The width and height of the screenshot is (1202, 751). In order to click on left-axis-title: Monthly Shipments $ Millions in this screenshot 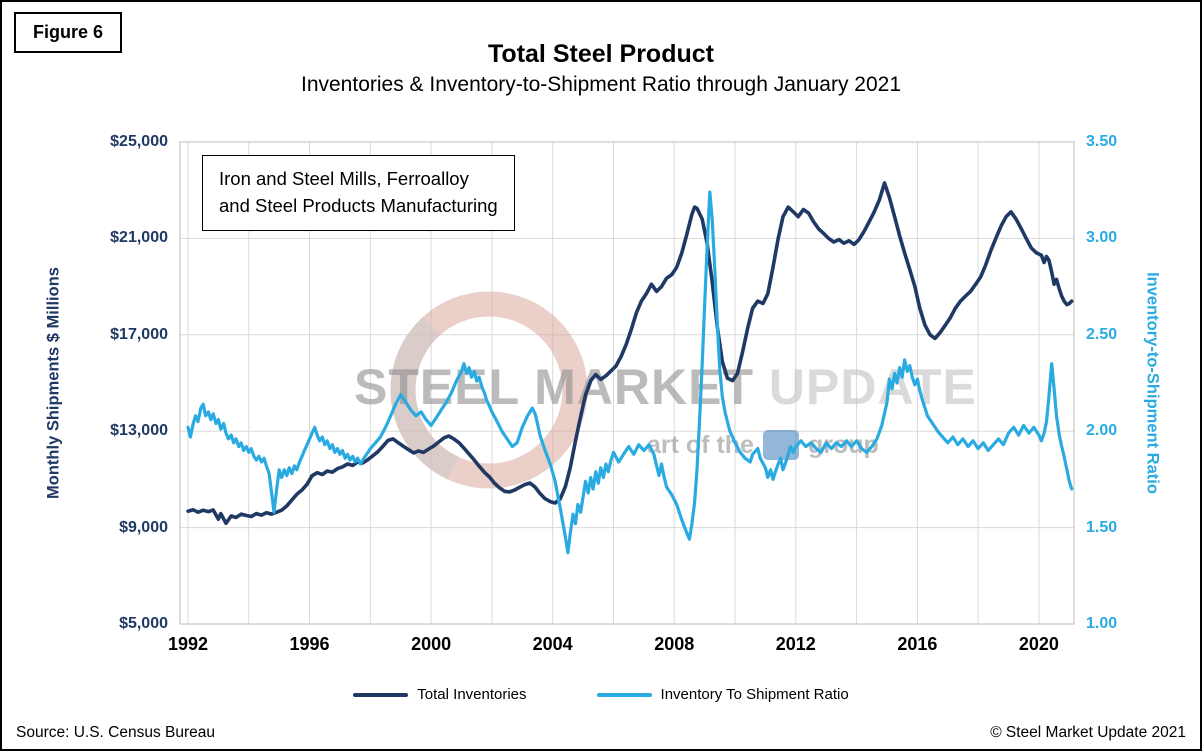, I will do `click(53, 383)`.